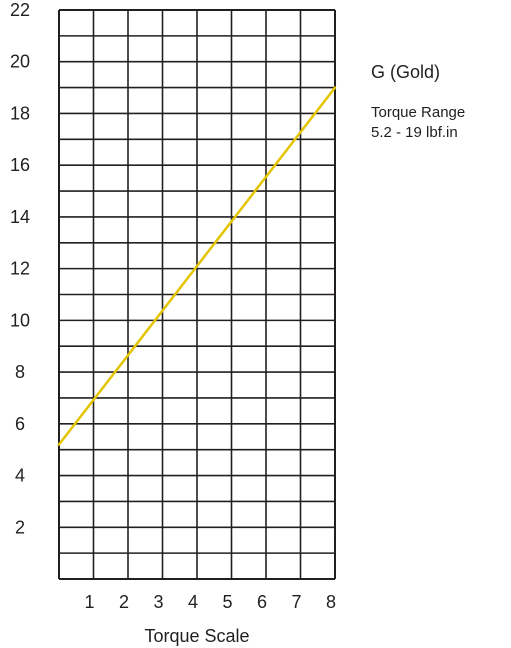 This screenshot has width=511, height=648. I want to click on y-tick-labels: 2 4 6 8 10 12 14 16 18 20 22, so click(20, 268).